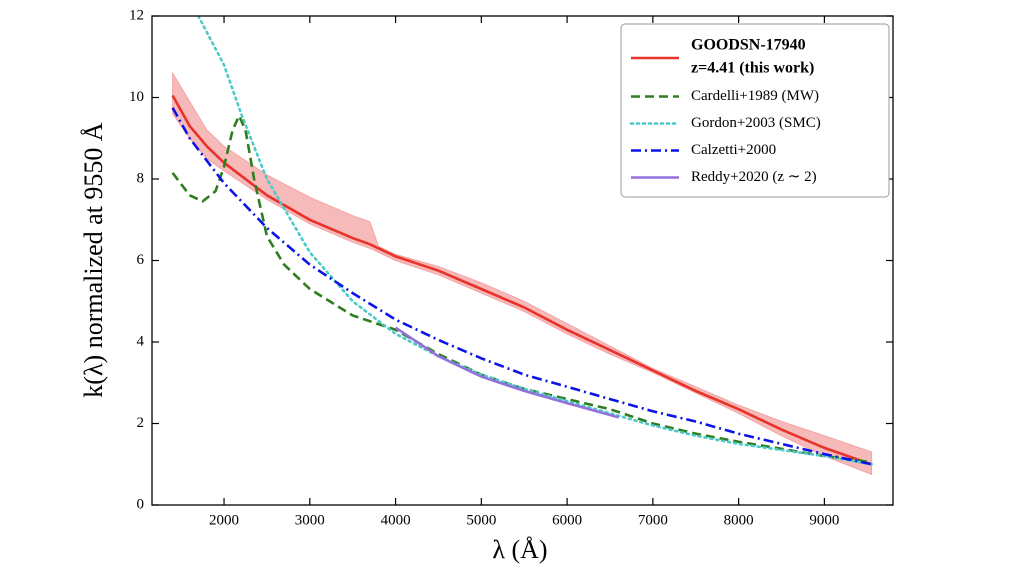 Image resolution: width=1024 pixels, height=587 pixels. Describe the element at coordinates (136, 97) in the screenshot. I see `y-tick-label: 10` at that location.